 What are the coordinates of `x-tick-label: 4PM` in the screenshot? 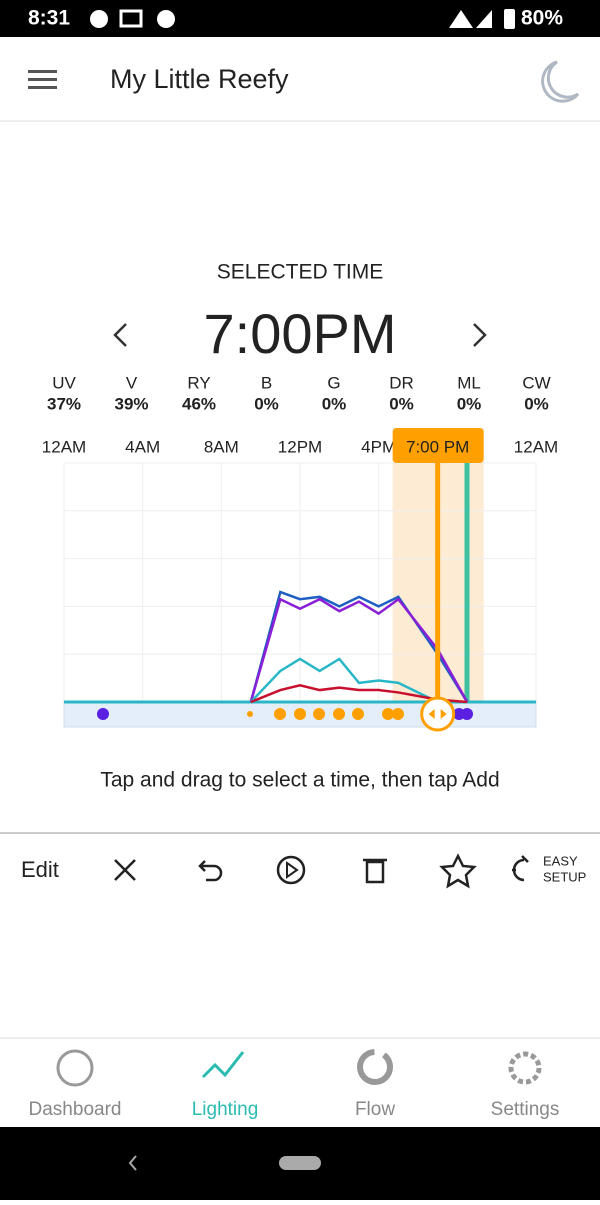 It's located at (378, 446).